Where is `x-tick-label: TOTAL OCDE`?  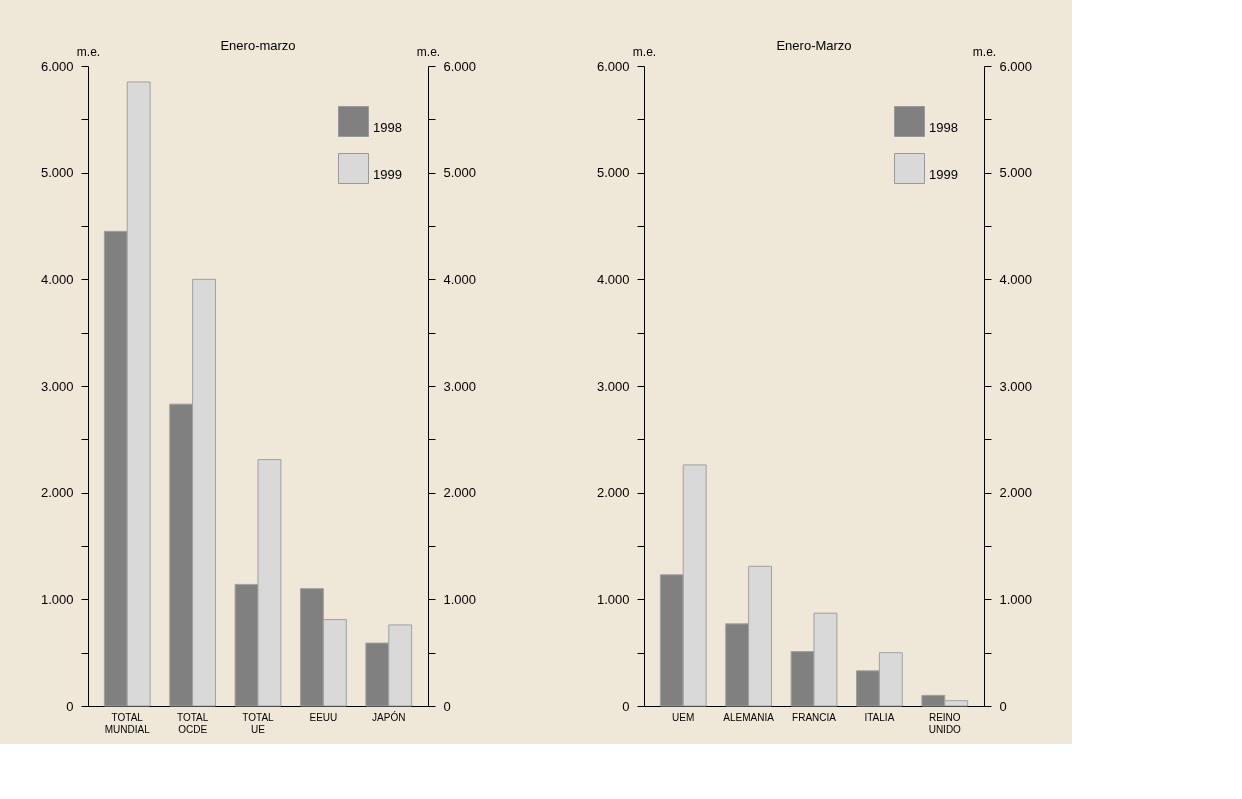
x-tick-label: TOTAL OCDE is located at coordinates (192, 723).